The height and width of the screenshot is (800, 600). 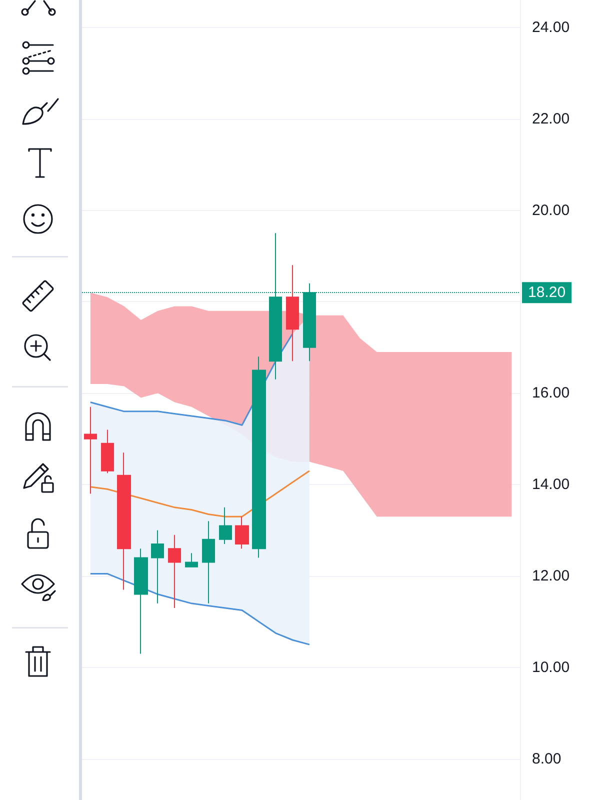 What do you see at coordinates (551, 667) in the screenshot?
I see `y-tick-label: 10.00` at bounding box center [551, 667].